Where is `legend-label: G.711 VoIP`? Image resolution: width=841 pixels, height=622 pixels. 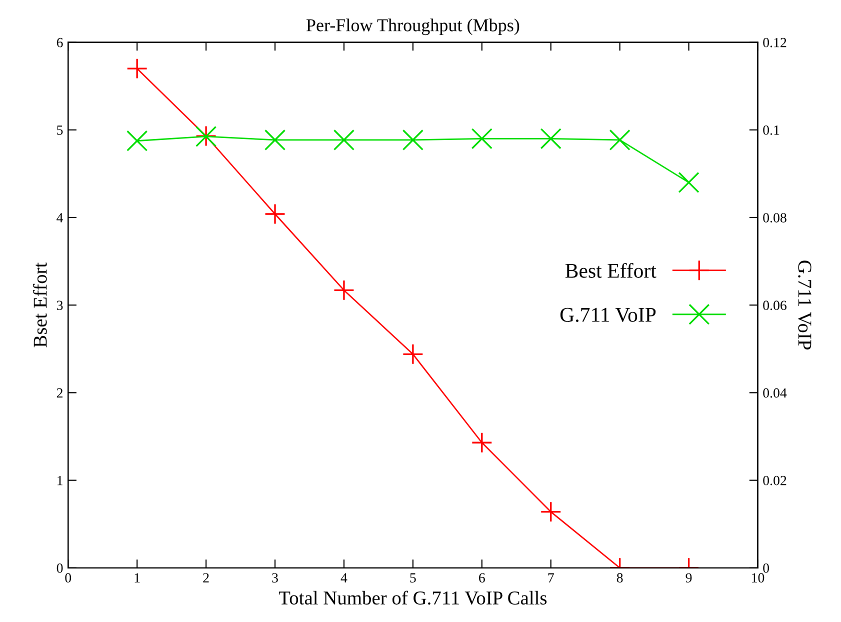
legend-label: G.711 VoIP is located at coordinates (608, 315).